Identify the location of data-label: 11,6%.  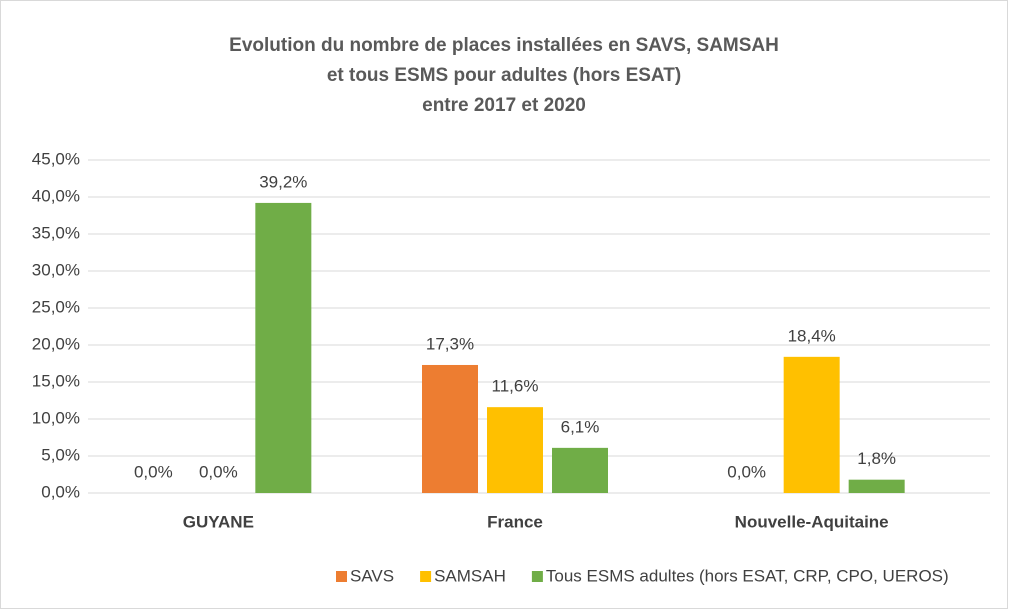
(515, 386).